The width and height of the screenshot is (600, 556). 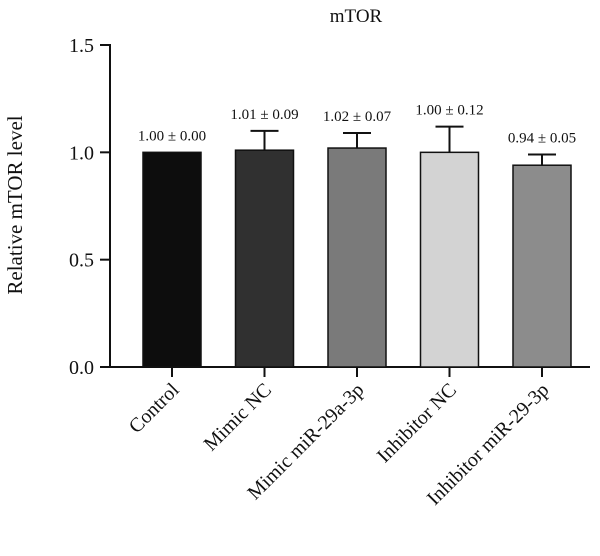 What do you see at coordinates (238, 417) in the screenshot?
I see `category-label: Mimic NC` at bounding box center [238, 417].